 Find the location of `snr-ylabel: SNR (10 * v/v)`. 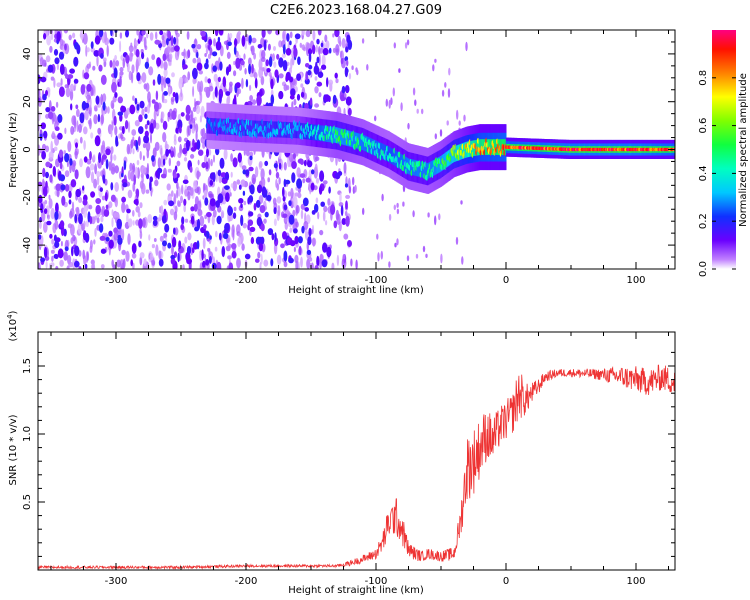

snr-ylabel: SNR (10 * v/v) is located at coordinates (13, 449).